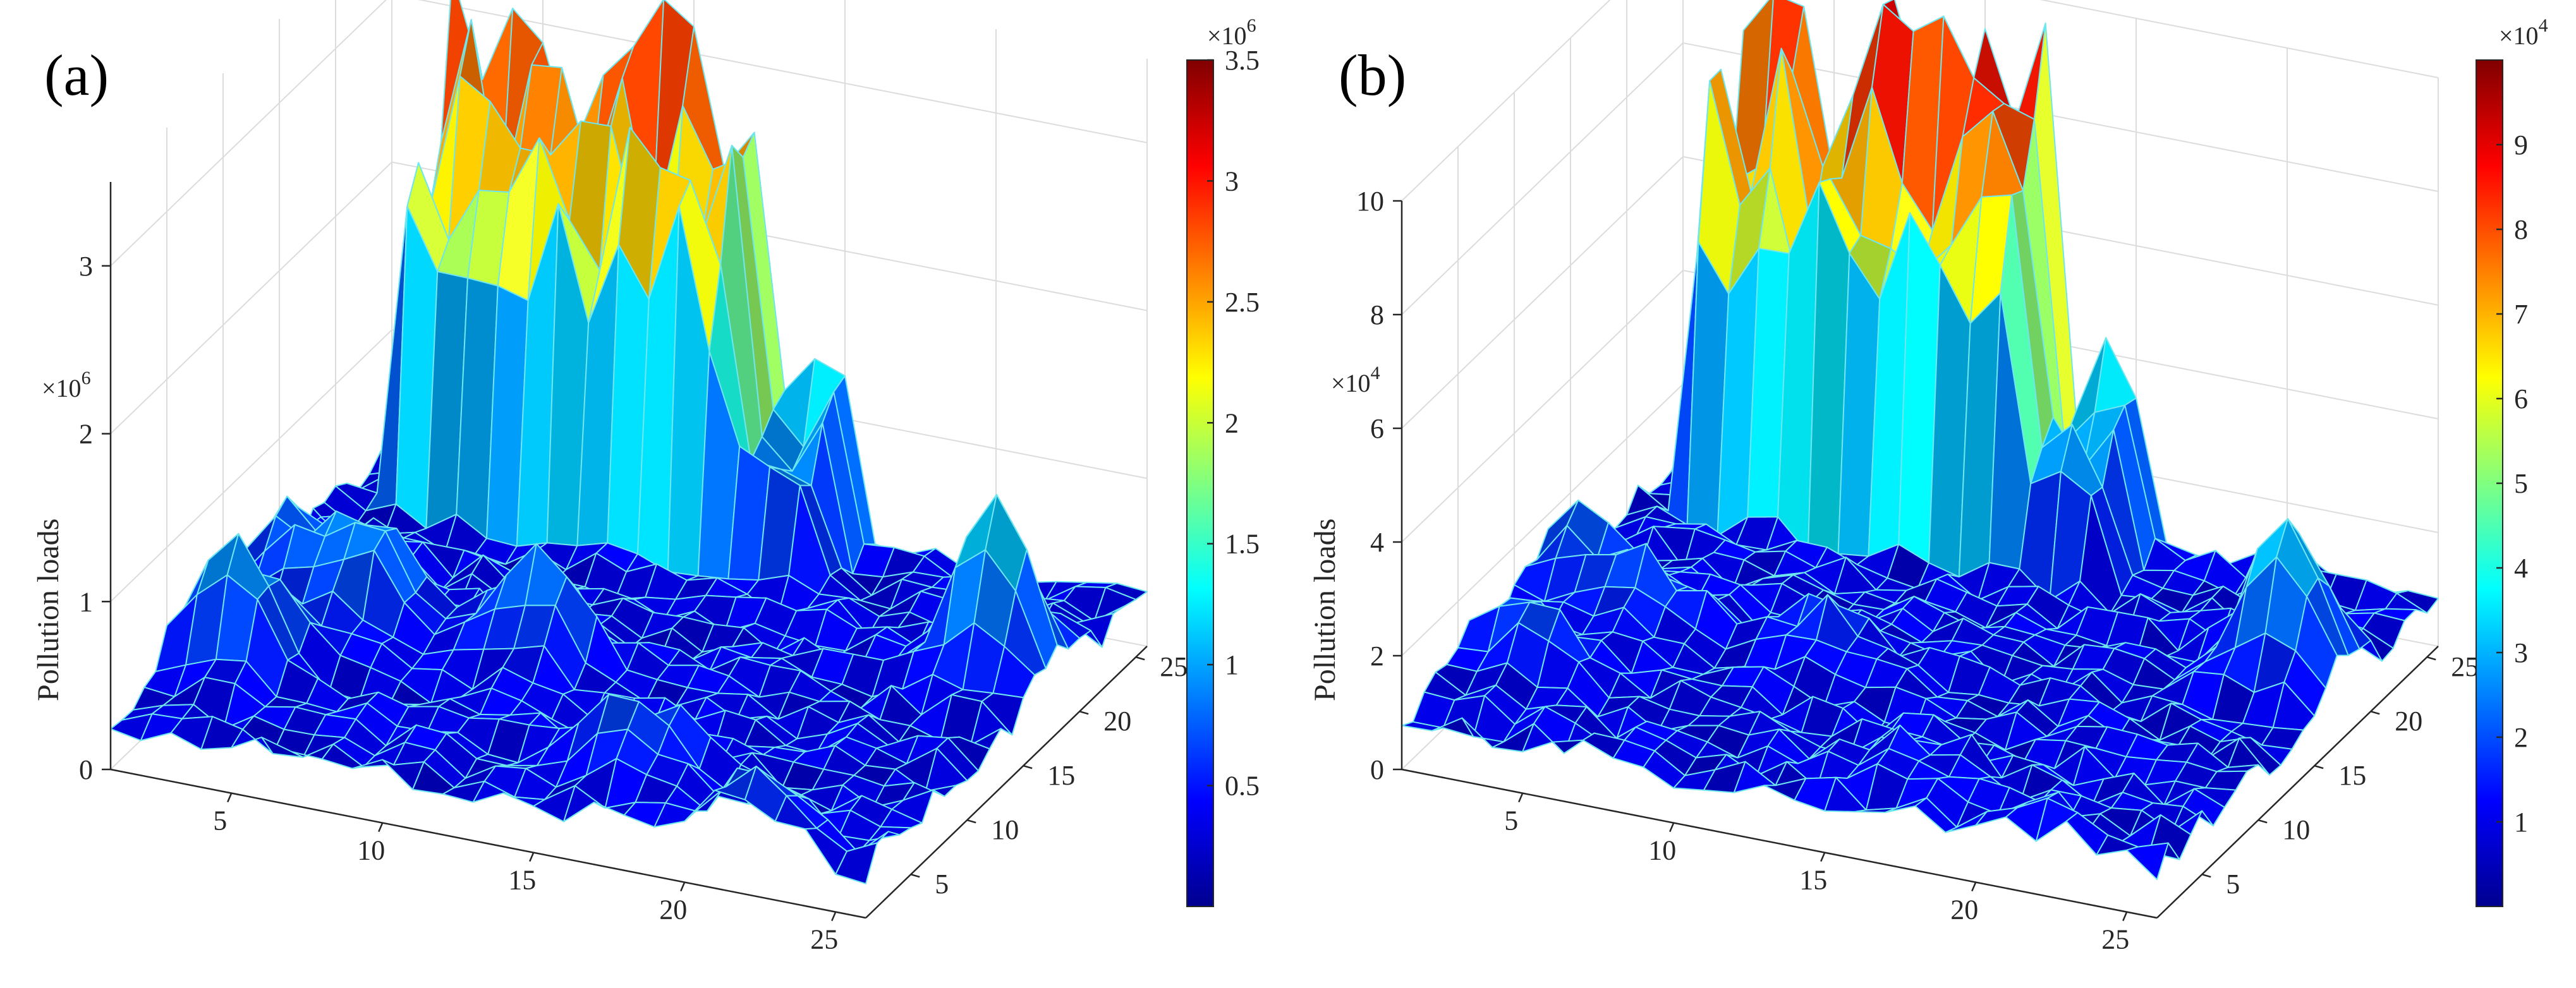 The width and height of the screenshot is (2576, 988). What do you see at coordinates (2521, 568) in the screenshot?
I see `colorbar-tick-label: 4` at bounding box center [2521, 568].